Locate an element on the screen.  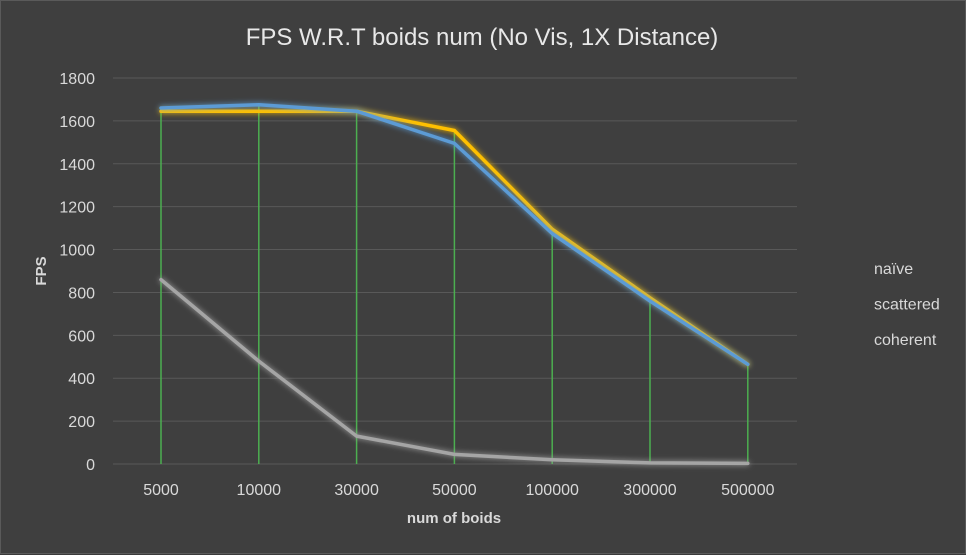
y-tick-label: 800 is located at coordinates (81, 293).